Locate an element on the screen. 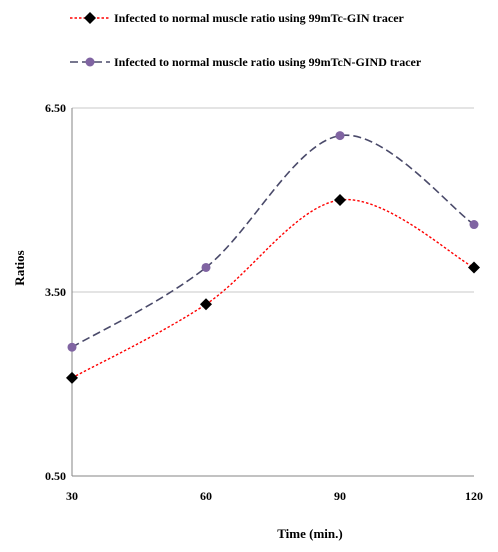 The width and height of the screenshot is (498, 552). y-tick-label: 3.50 is located at coordinates (55, 292).